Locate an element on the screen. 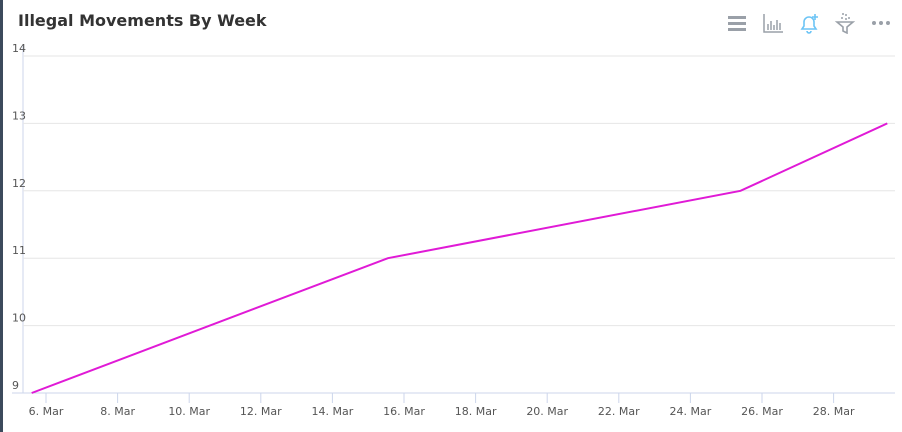 The height and width of the screenshot is (432, 902). x-tick-label: 22. Mar is located at coordinates (619, 411).